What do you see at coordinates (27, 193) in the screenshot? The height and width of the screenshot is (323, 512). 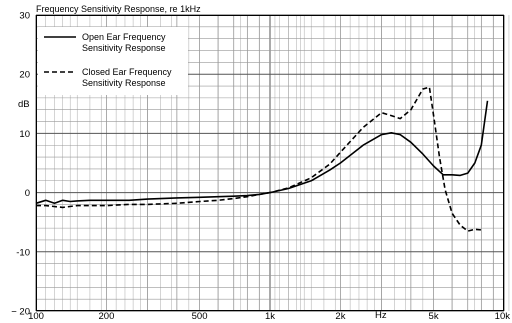 I see `y-tick-label: 0` at bounding box center [27, 193].